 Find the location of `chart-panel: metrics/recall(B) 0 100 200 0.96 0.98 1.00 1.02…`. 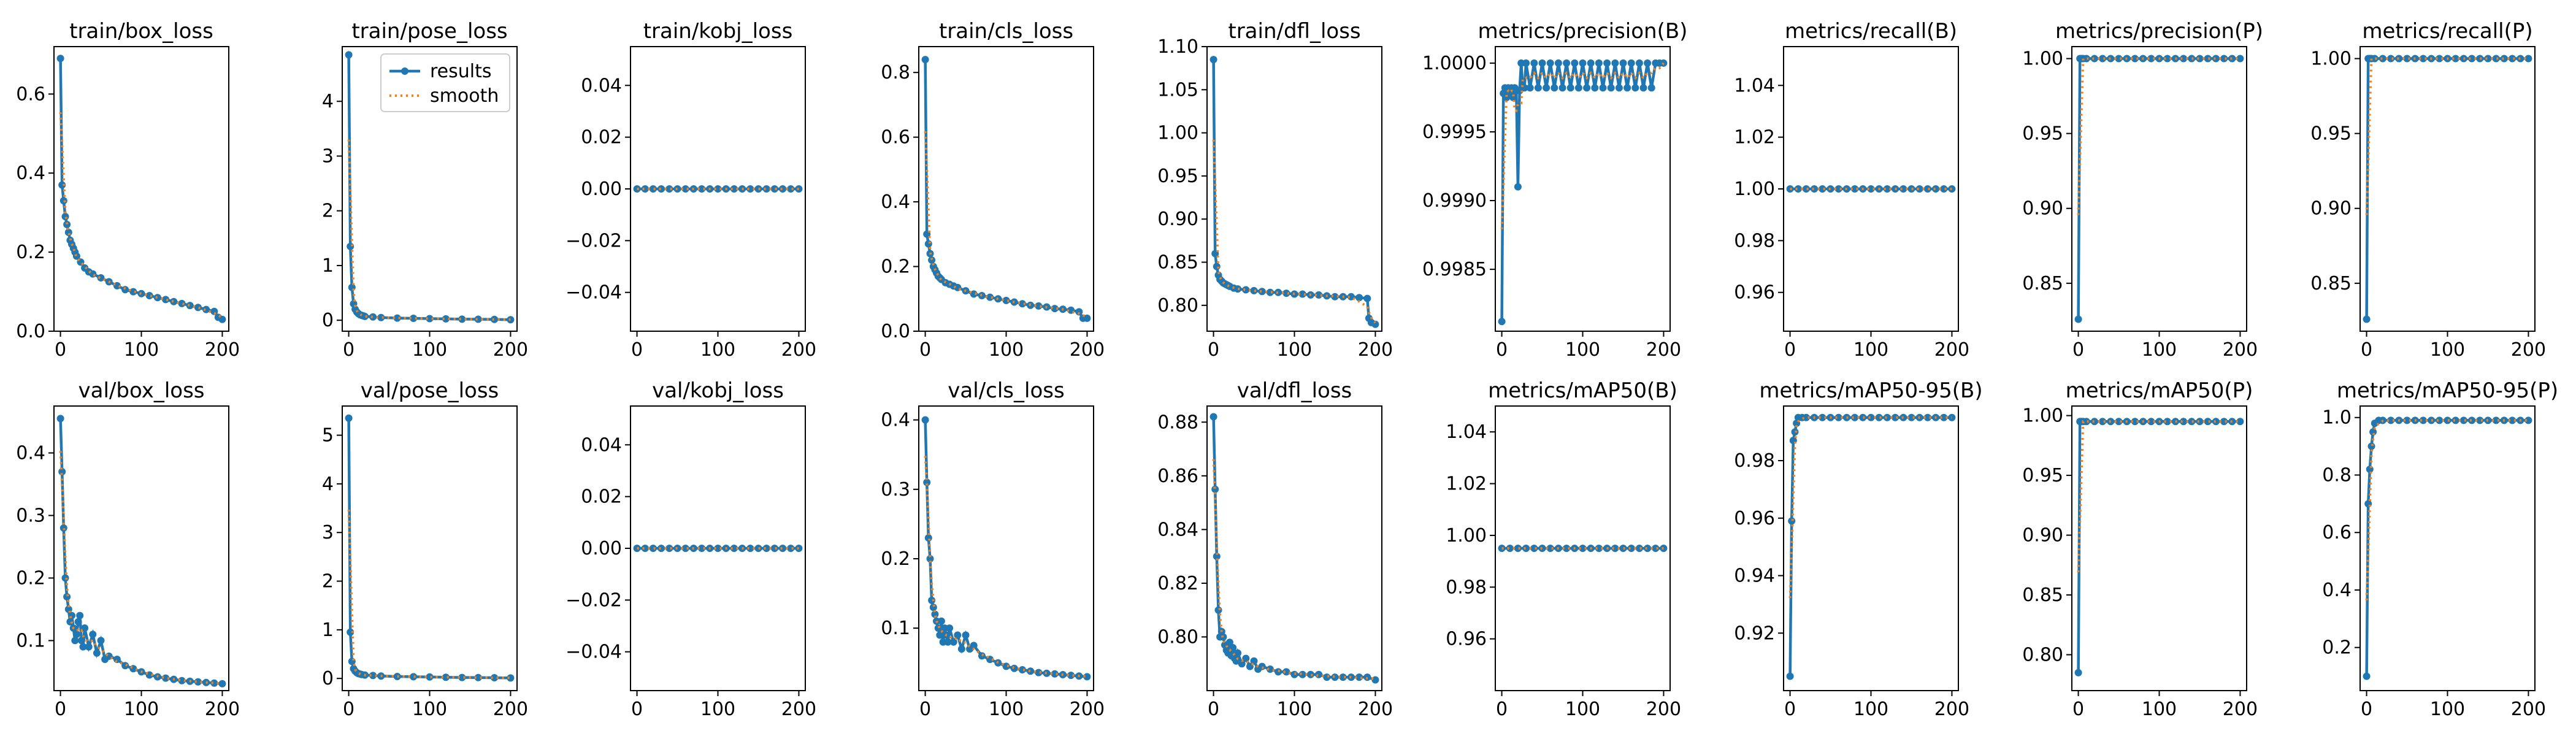

chart-panel: metrics/recall(B) 0 100 200 0.96 0.98 1.00 1.02… is located at coordinates (1851, 190).